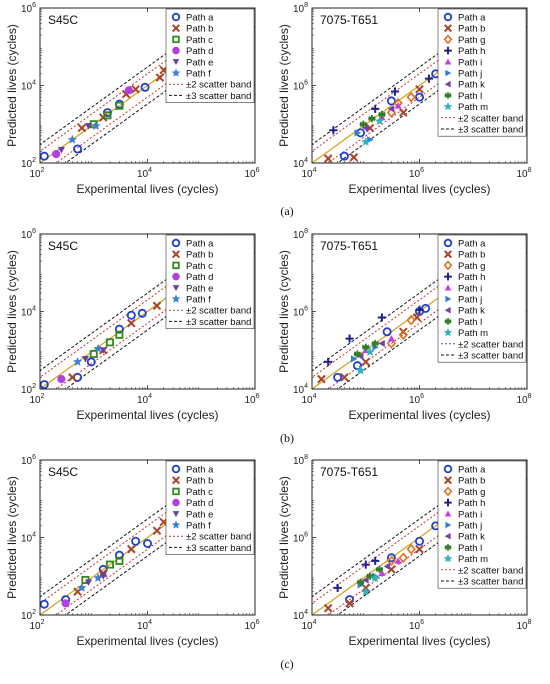 This screenshot has width=550, height=684. I want to click on legend-entry: Path a, so click(192, 244).